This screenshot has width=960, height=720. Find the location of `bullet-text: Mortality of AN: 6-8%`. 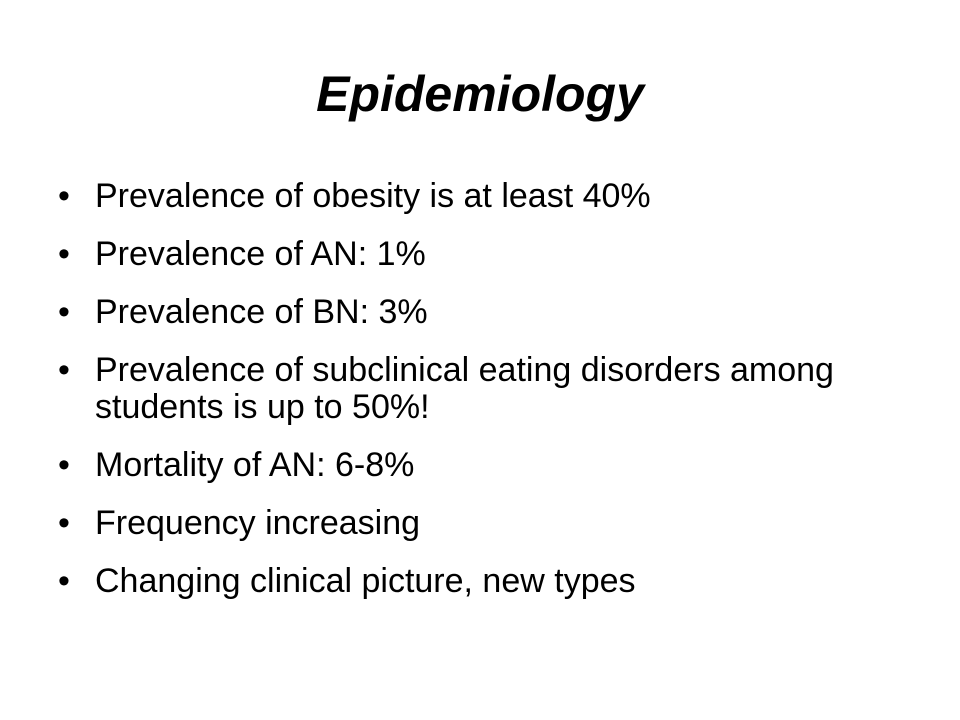

bullet-text: Mortality of AN: 6-8% is located at coordinates (255, 465).